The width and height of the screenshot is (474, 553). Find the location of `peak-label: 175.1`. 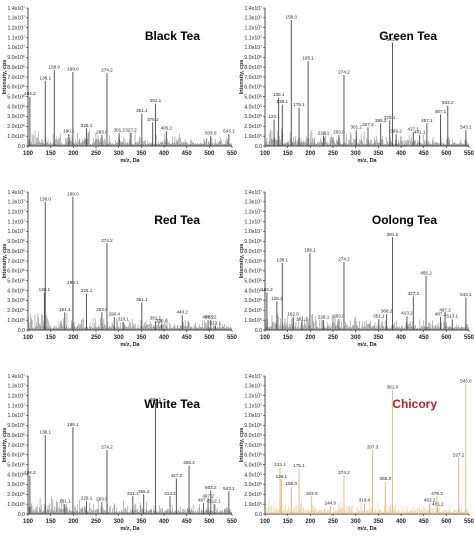

peak-label: 175.1 is located at coordinates (299, 465).